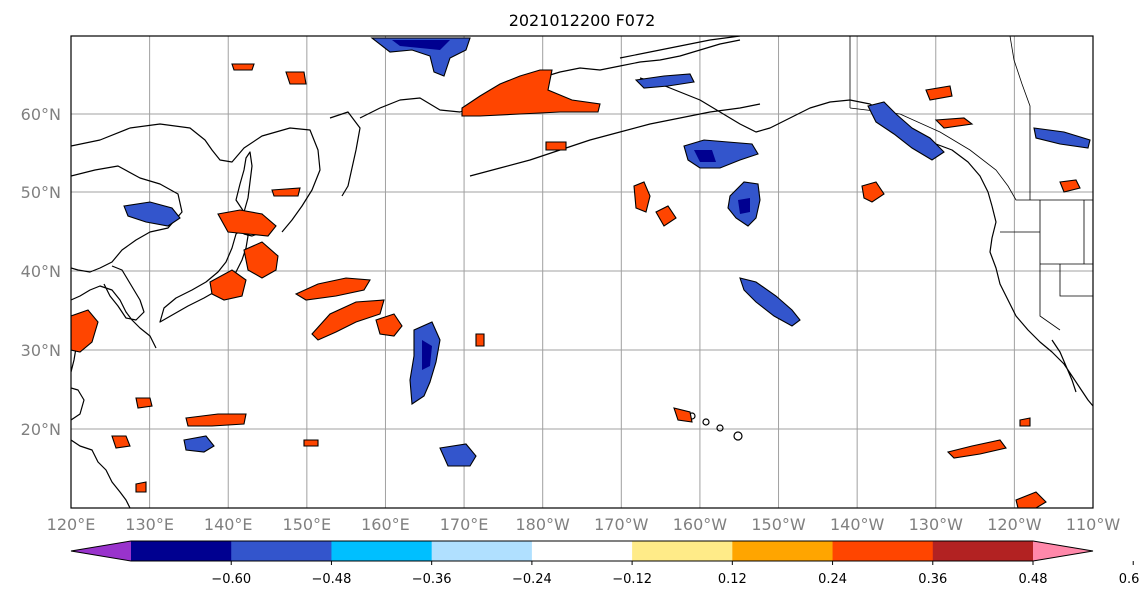  I want to click on border-canada-us, so click(971, 118).